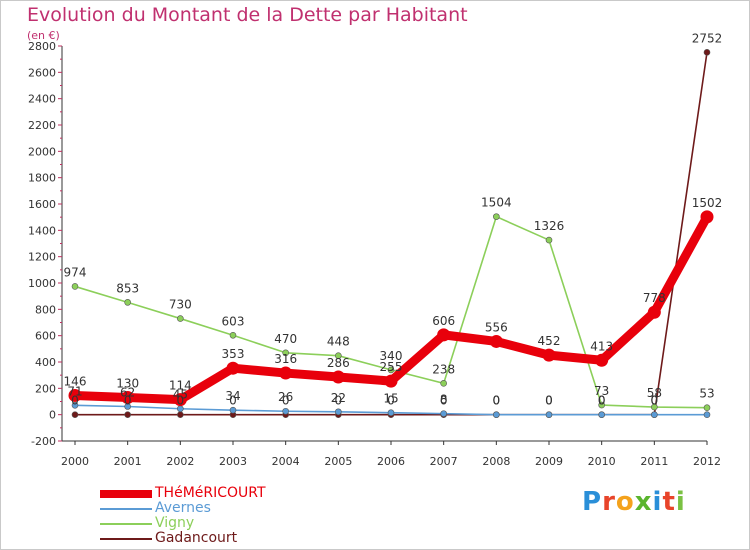  Describe the element at coordinates (42, 204) in the screenshot. I see `y-tick-label: 1600` at that location.